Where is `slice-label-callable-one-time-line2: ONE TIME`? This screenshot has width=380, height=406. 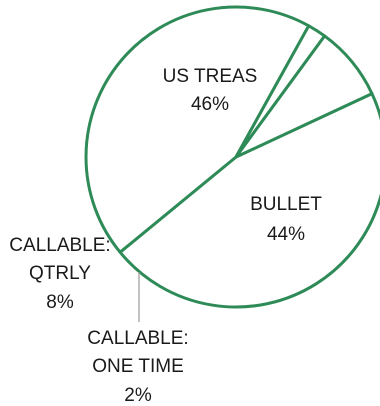 slice-label-callable-one-time-line2: ONE TIME is located at coordinates (138, 366).